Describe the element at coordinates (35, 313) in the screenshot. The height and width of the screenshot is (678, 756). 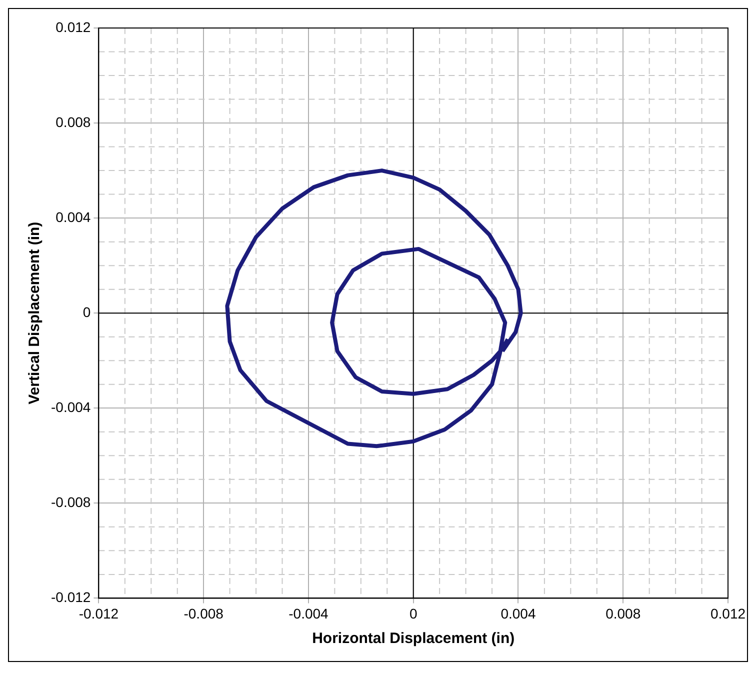
I see `y-axis-title: Vertical Displacement (in)` at that location.